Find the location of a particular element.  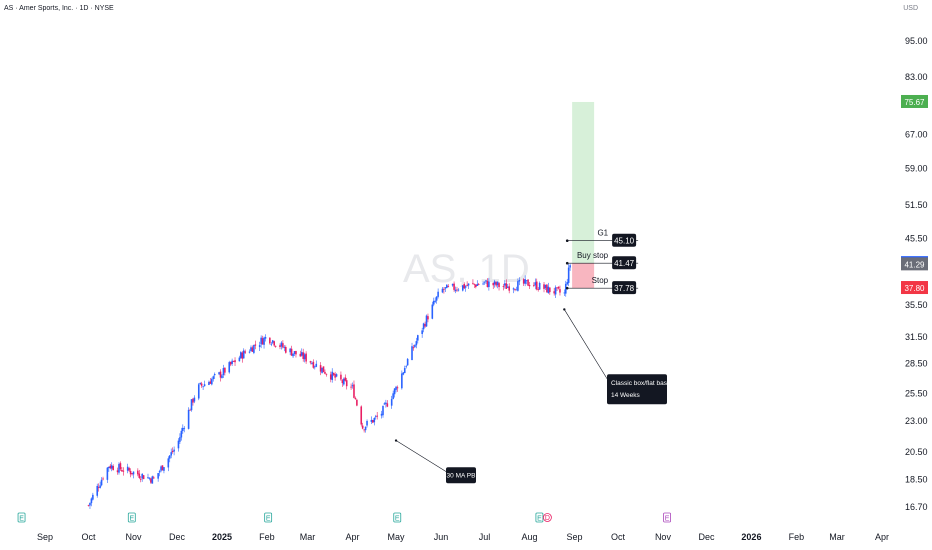

level-anchor is located at coordinates (567, 263).